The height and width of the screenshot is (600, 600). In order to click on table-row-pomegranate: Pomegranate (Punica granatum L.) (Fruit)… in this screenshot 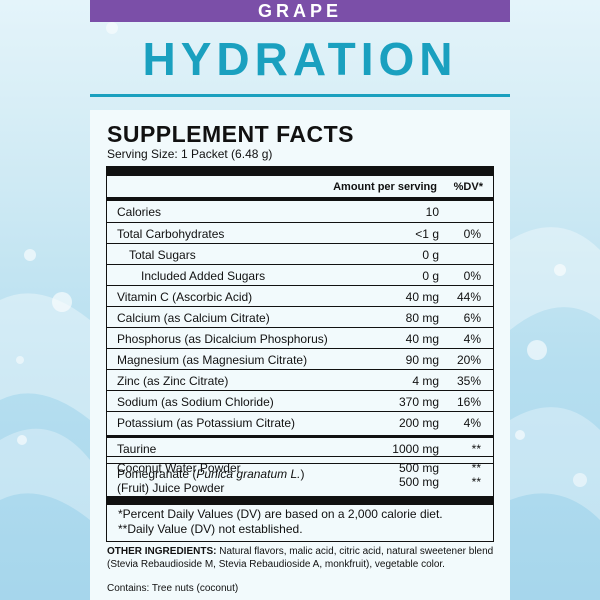, I will do `click(300, 481)`.